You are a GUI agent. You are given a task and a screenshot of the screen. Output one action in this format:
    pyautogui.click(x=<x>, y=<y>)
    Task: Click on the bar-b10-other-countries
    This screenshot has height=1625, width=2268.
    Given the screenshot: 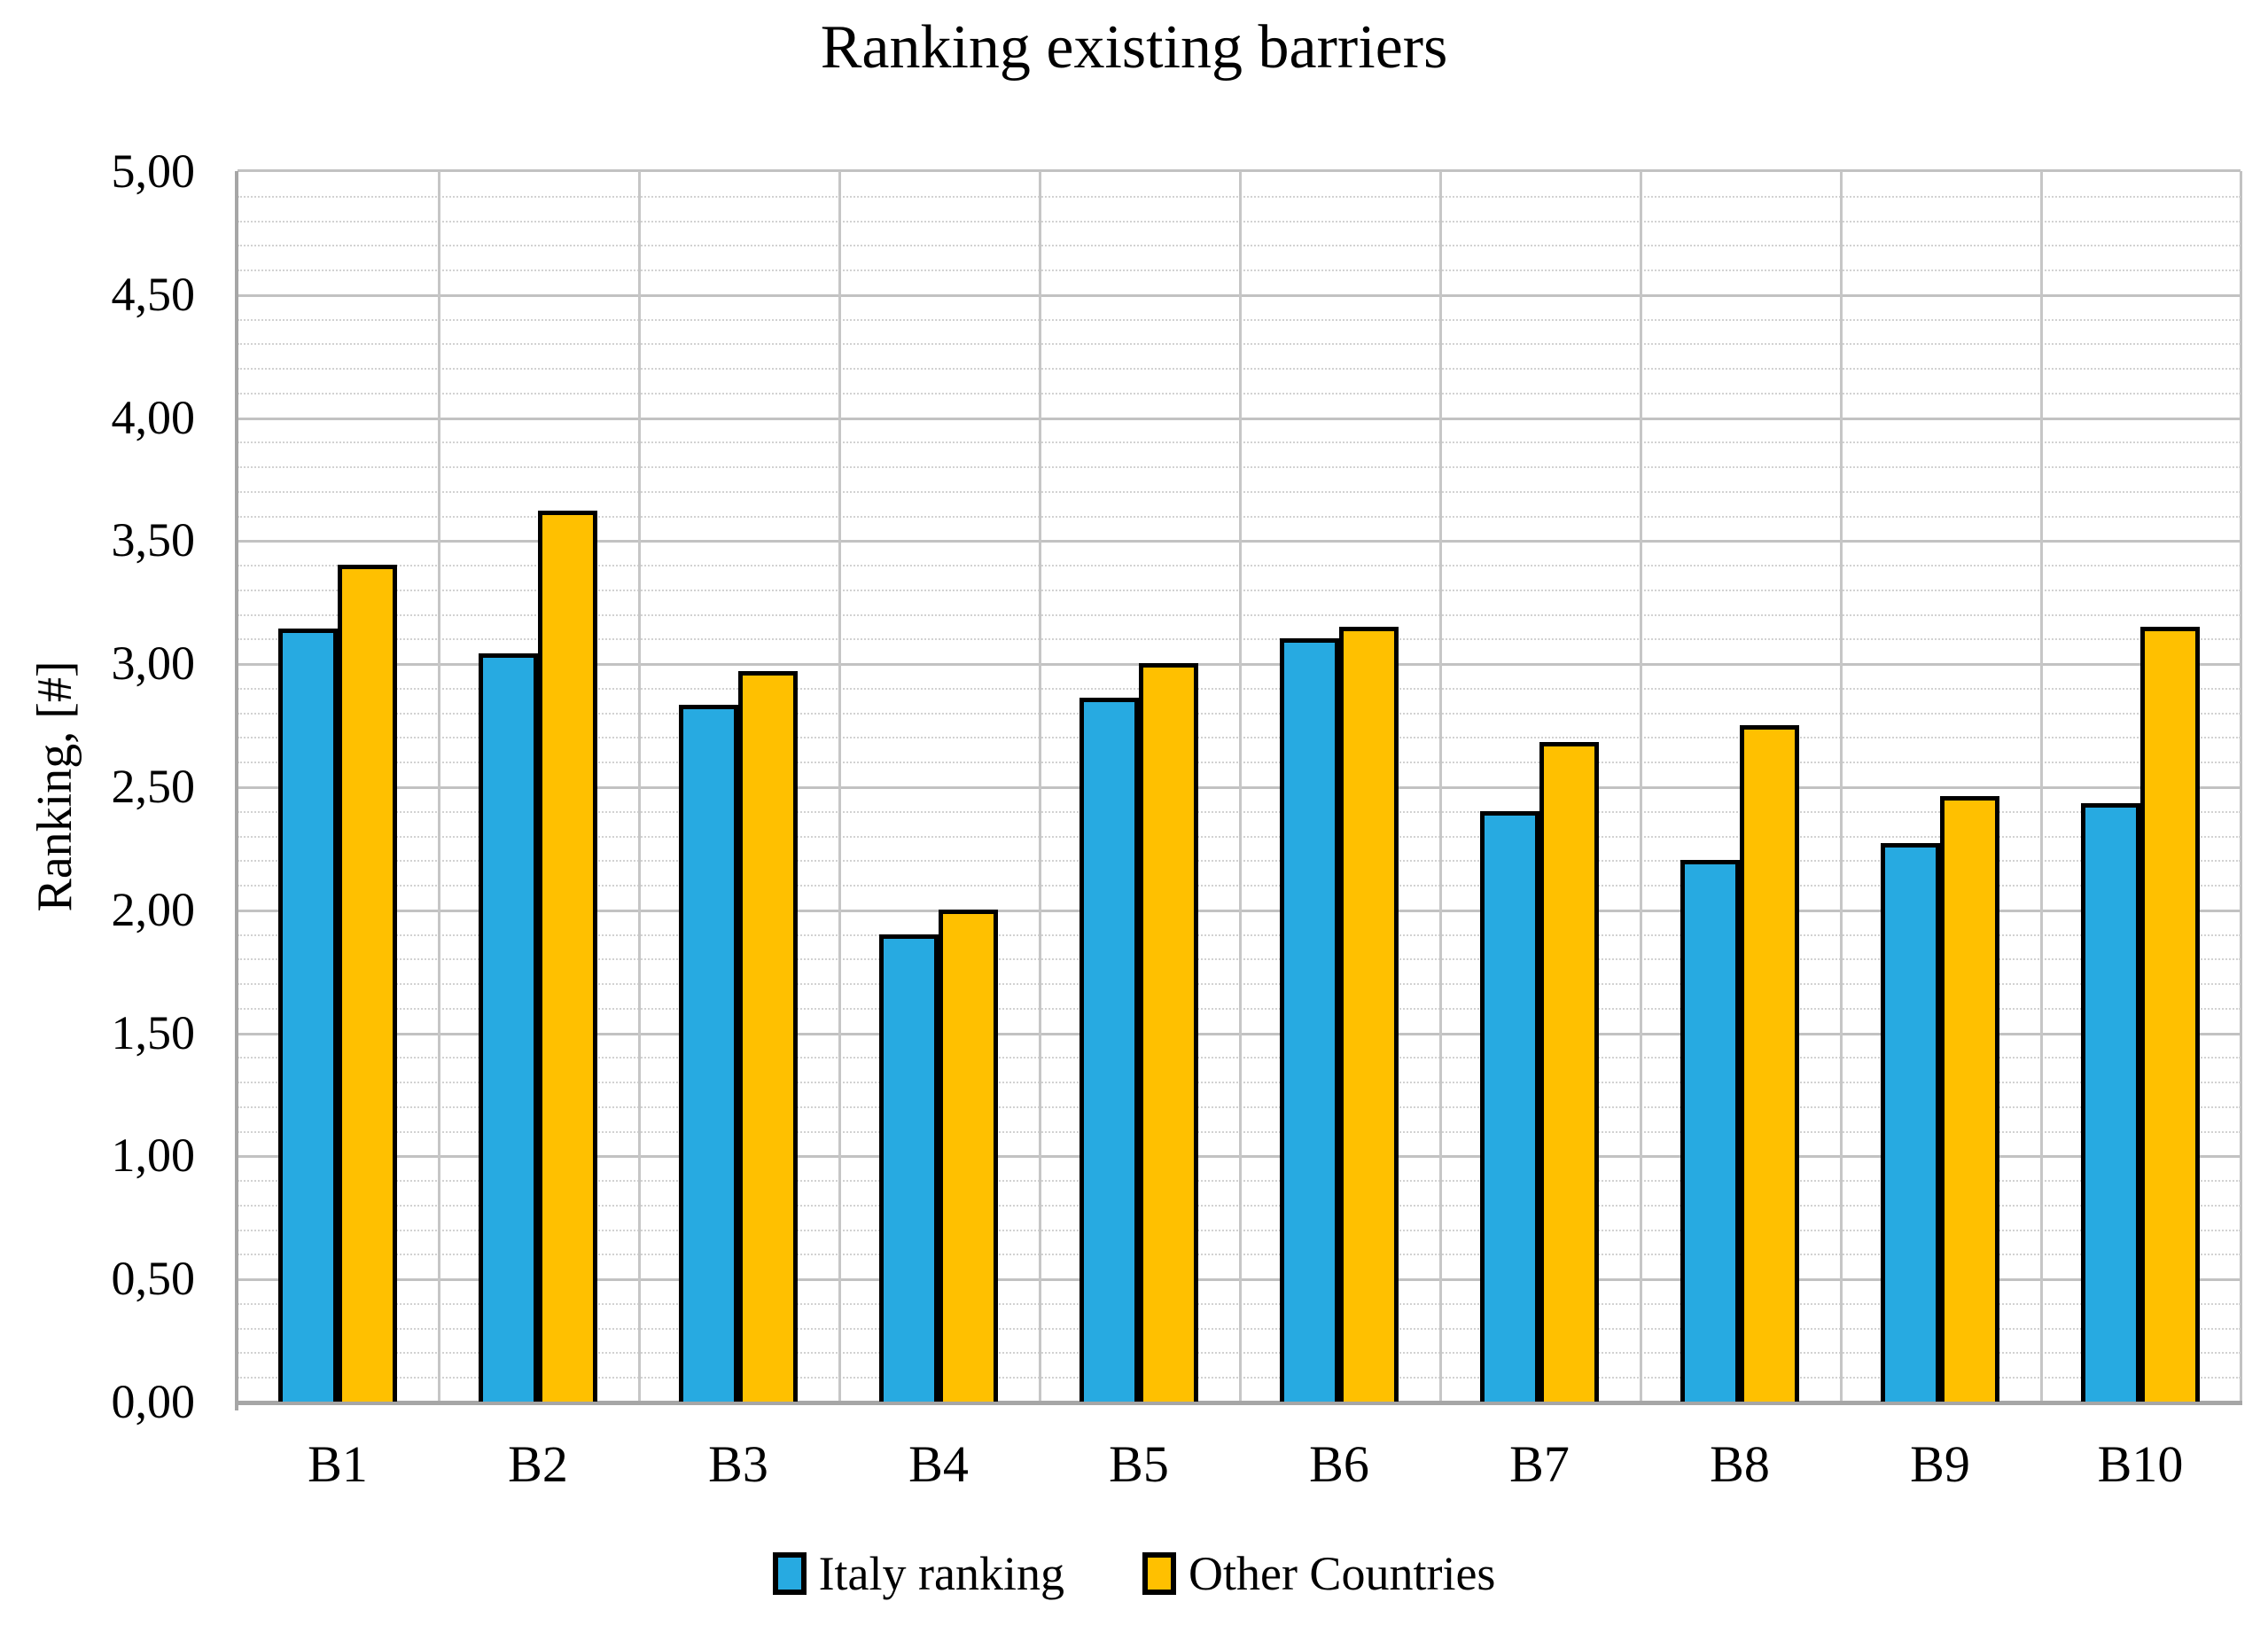 What is the action you would take?
    pyautogui.click(x=2170, y=1014)
    